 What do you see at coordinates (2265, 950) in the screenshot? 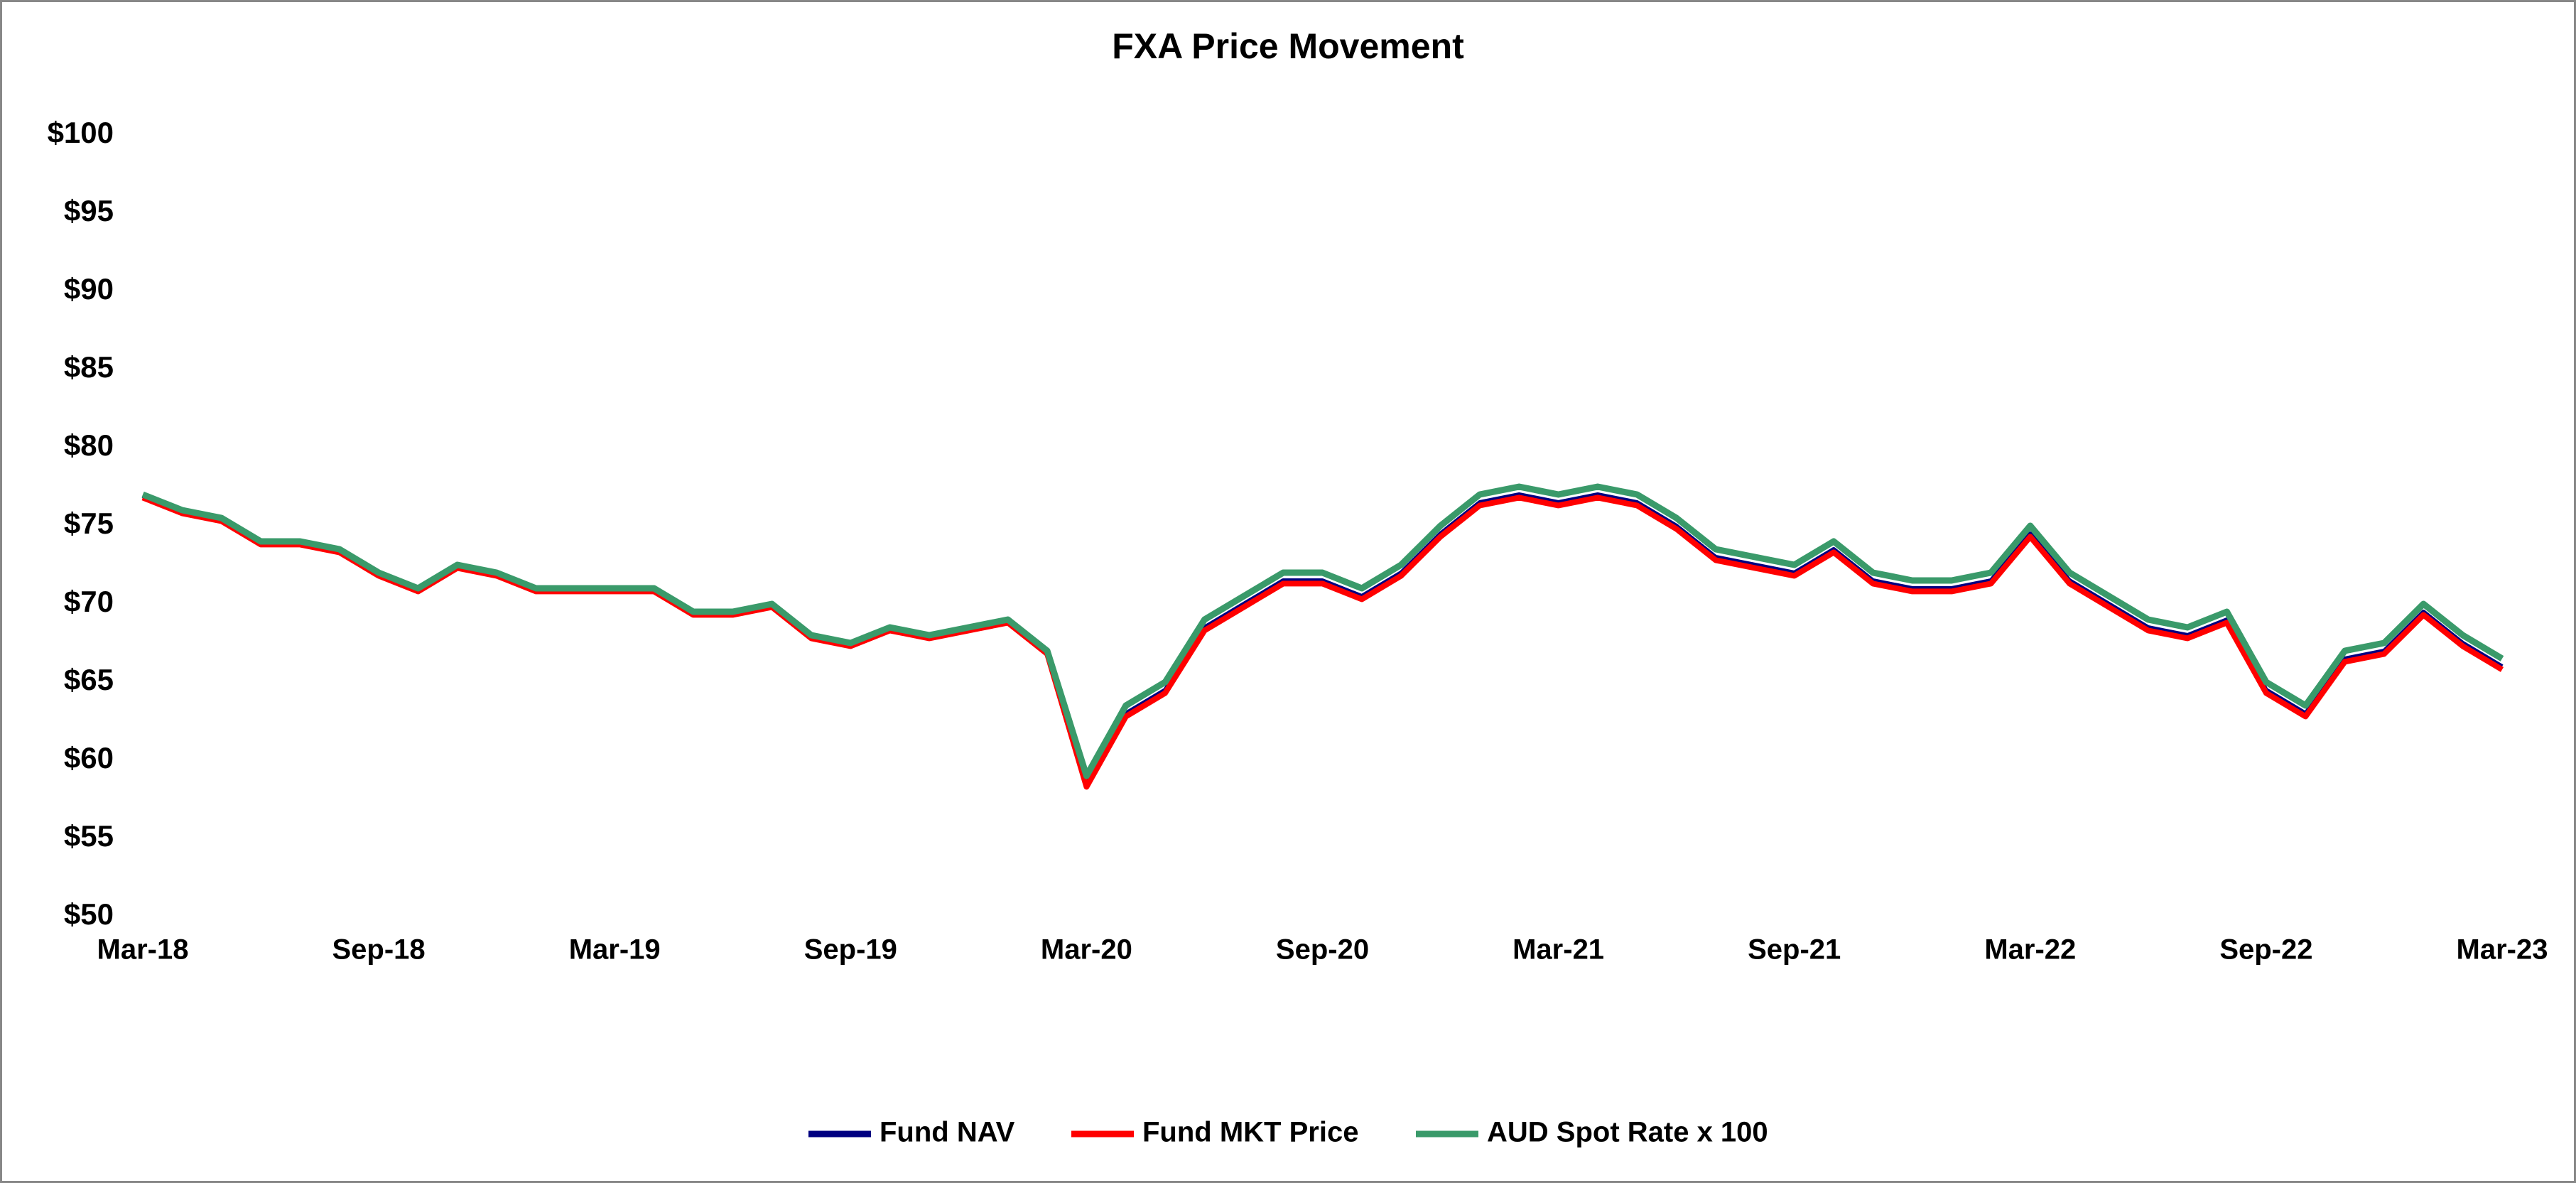
I see `x-tick-label: Sep-22` at bounding box center [2265, 950].